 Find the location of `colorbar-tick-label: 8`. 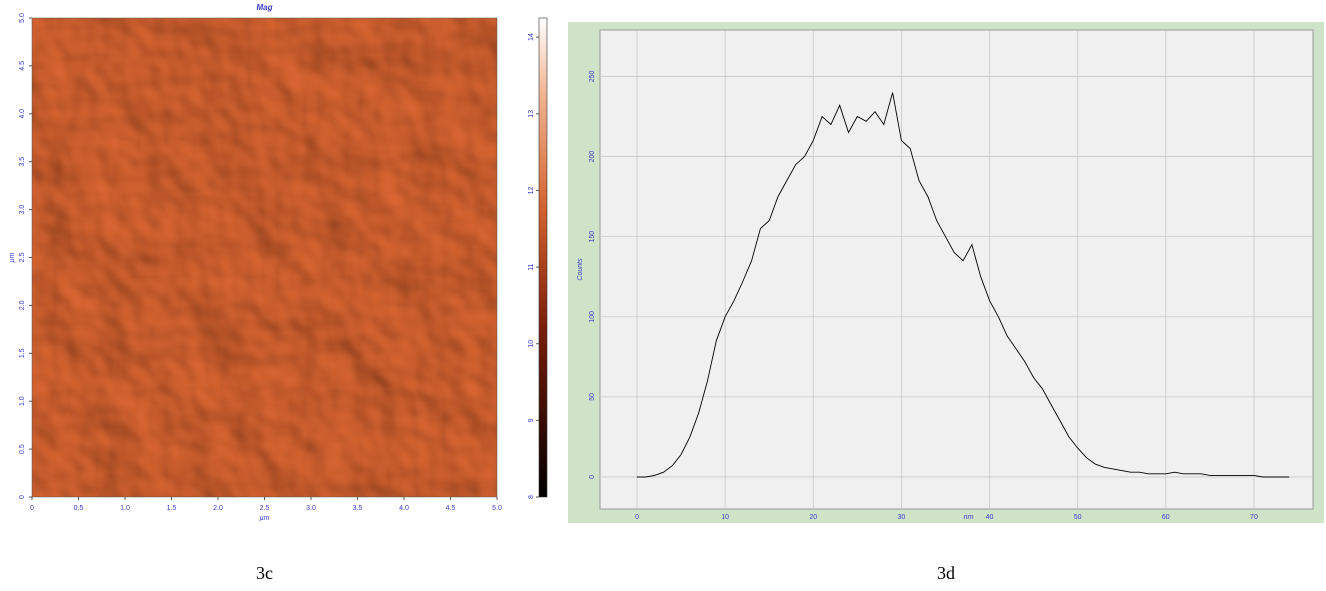

colorbar-tick-label: 8 is located at coordinates (531, 497).